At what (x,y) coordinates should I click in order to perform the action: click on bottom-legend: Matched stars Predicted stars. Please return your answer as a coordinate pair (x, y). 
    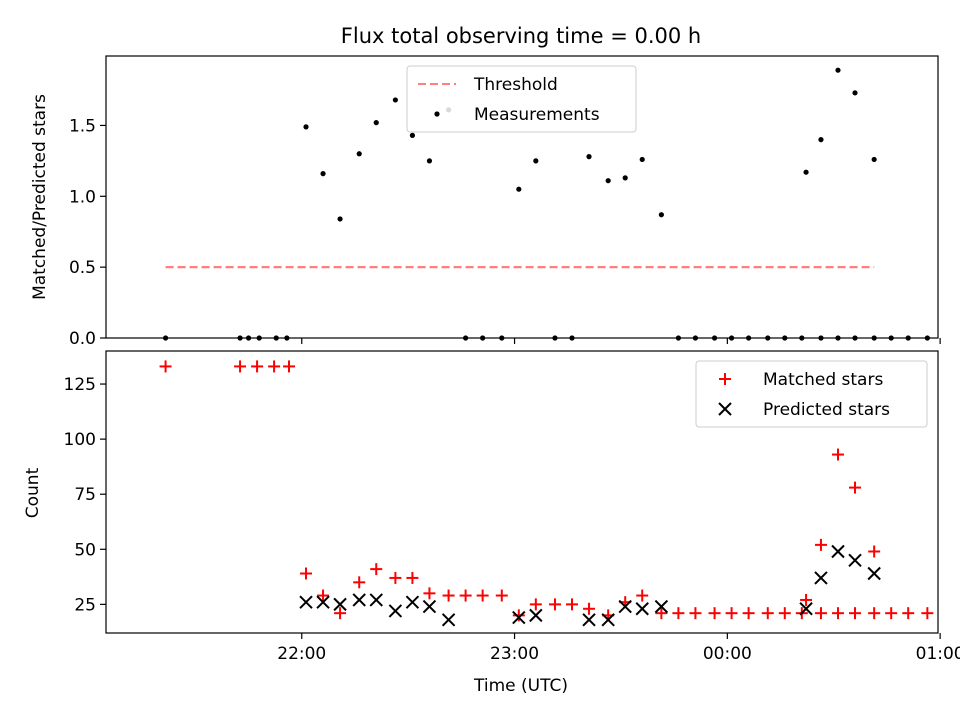
    Looking at the image, I should click on (811, 394).